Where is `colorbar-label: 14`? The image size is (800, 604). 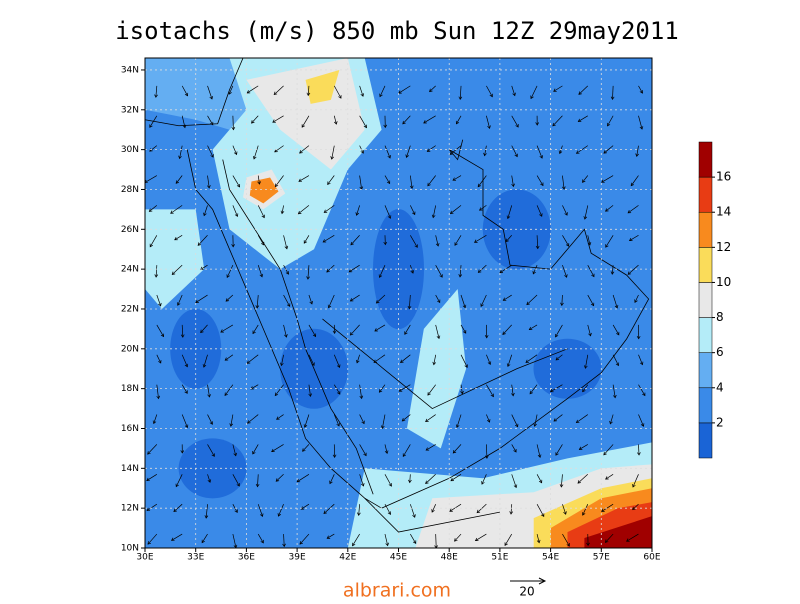
colorbar-label: 14 is located at coordinates (723, 212).